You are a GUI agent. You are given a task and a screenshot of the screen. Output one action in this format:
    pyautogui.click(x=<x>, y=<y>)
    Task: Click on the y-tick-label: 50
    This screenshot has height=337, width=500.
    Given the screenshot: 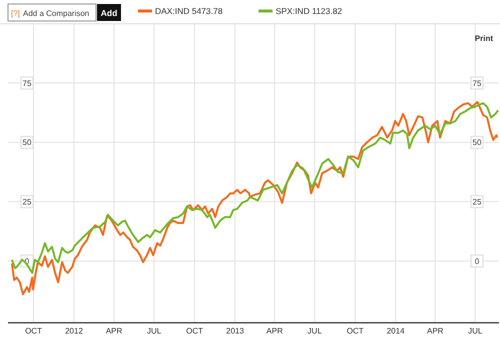 What is the action you would take?
    pyautogui.click(x=27, y=143)
    